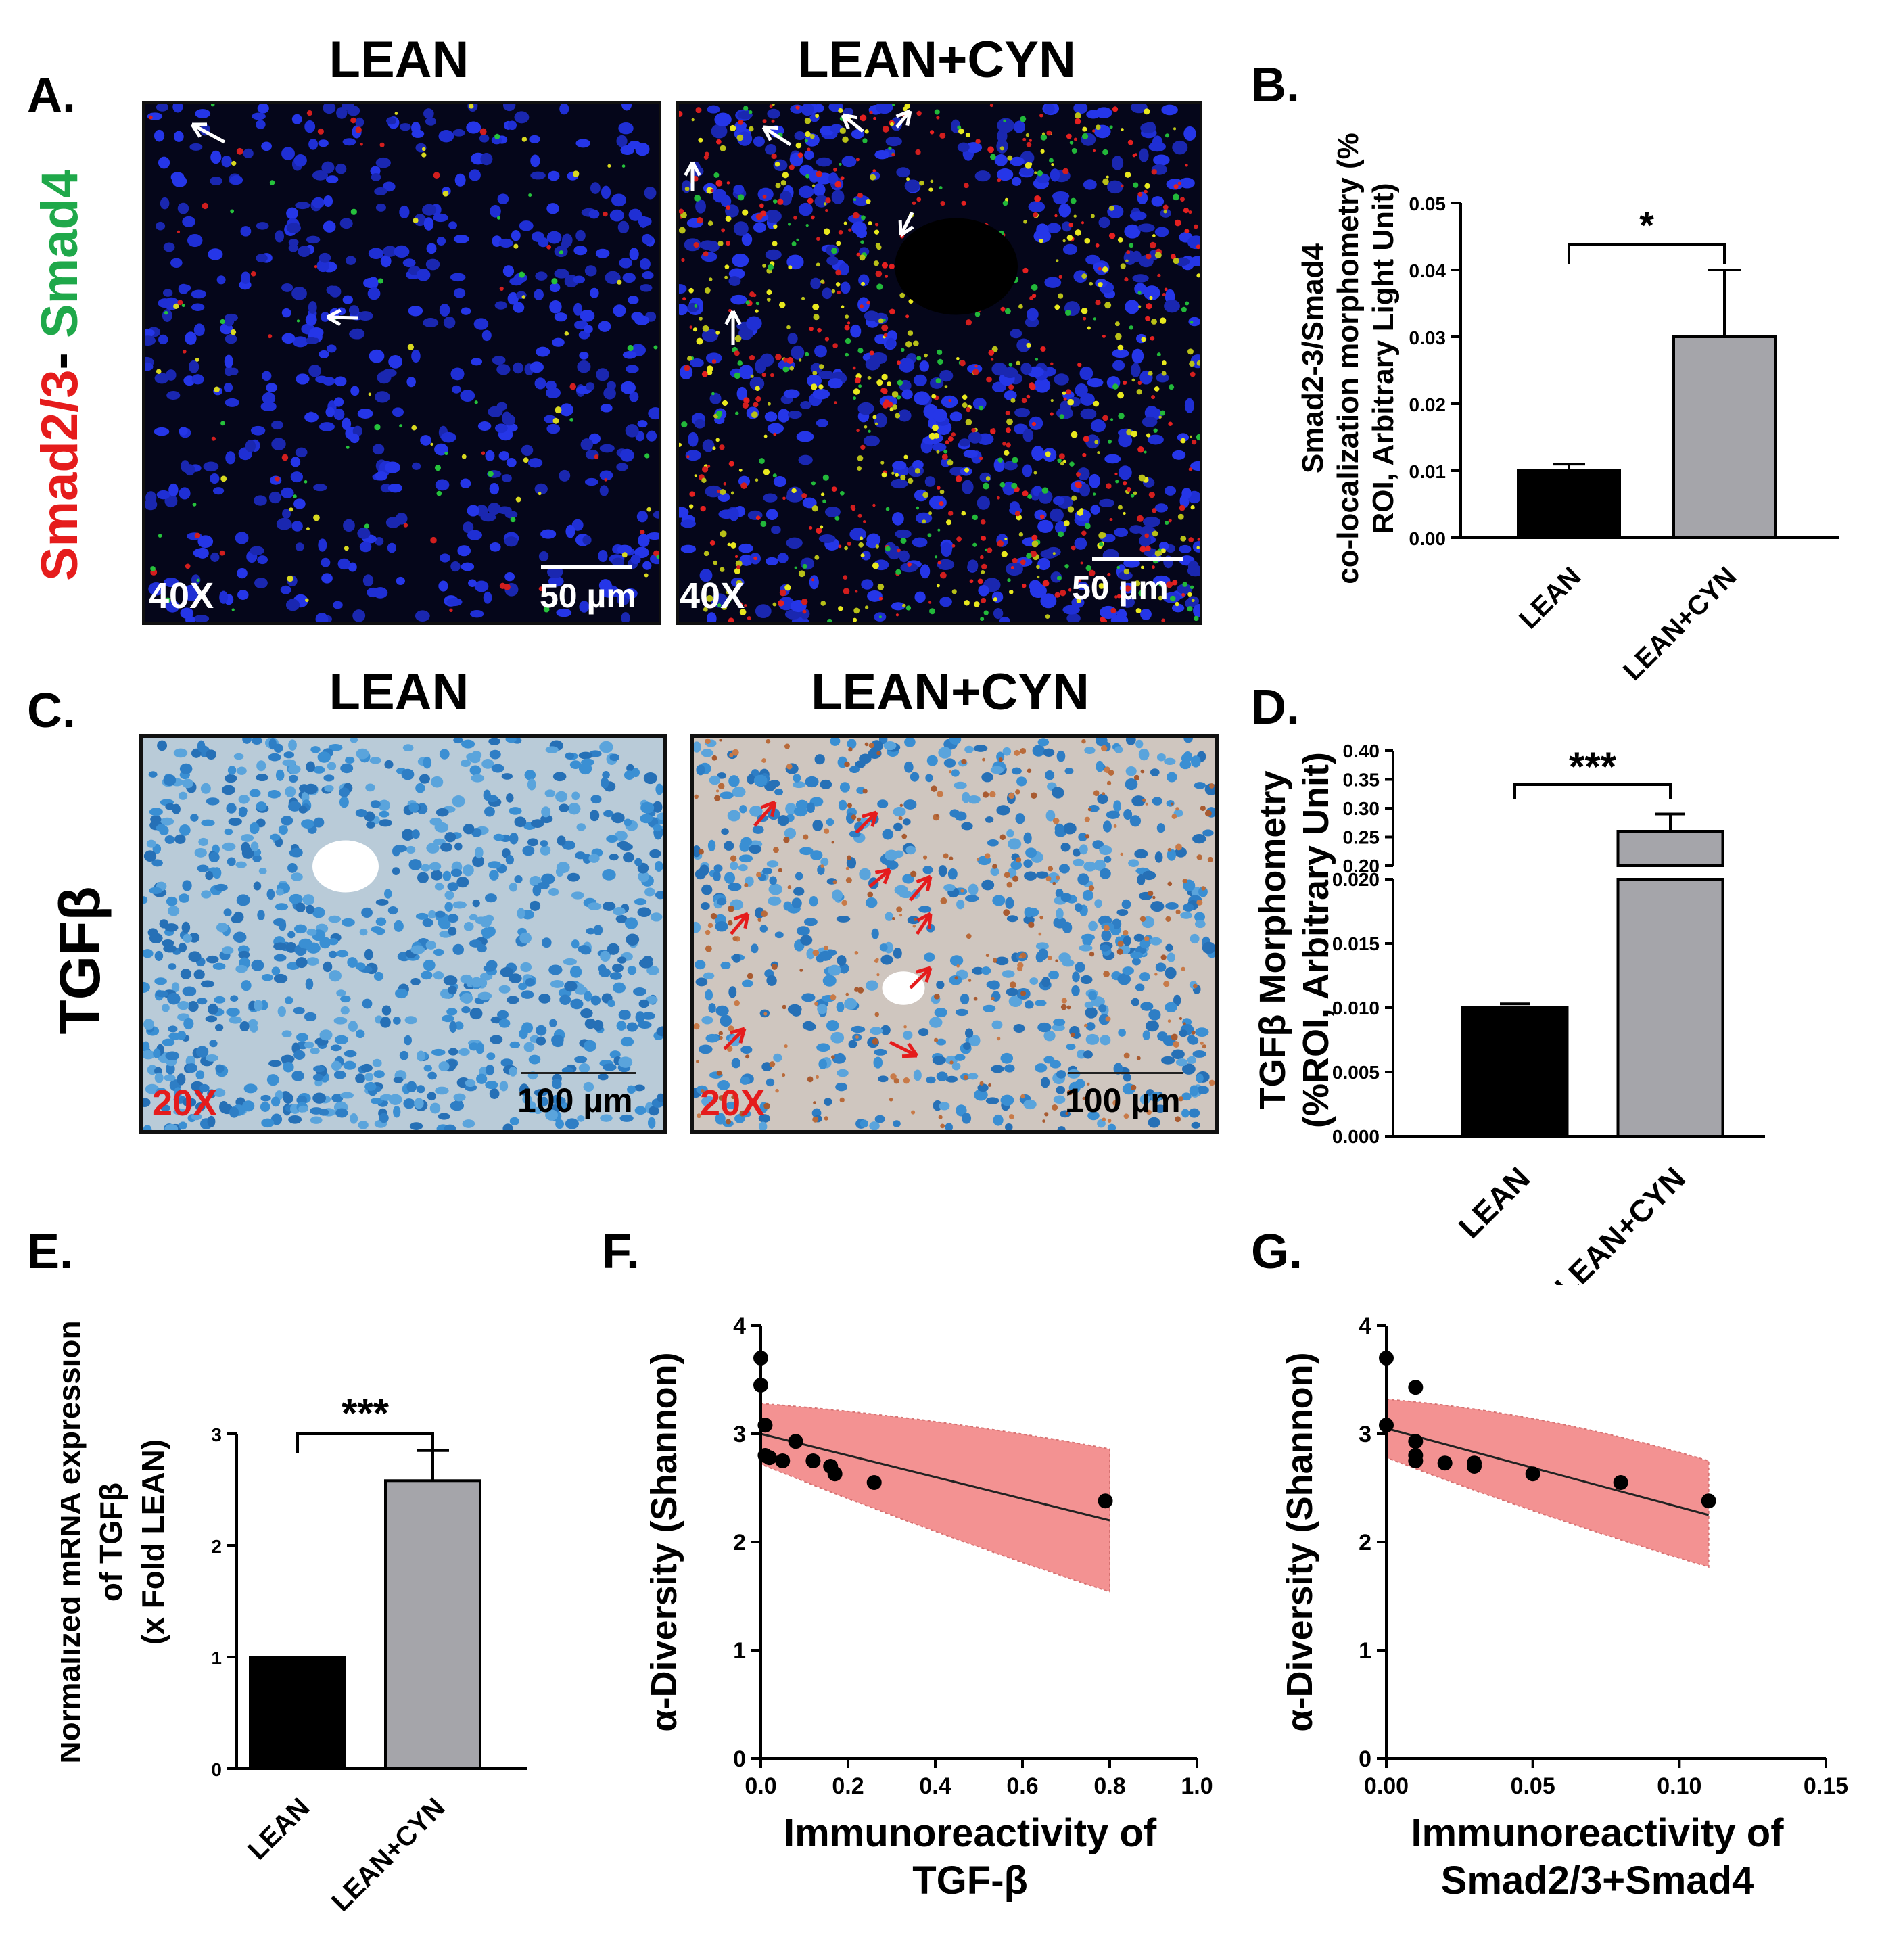  Describe the element at coordinates (51, 95) in the screenshot. I see `panel-label-a: A.` at that location.